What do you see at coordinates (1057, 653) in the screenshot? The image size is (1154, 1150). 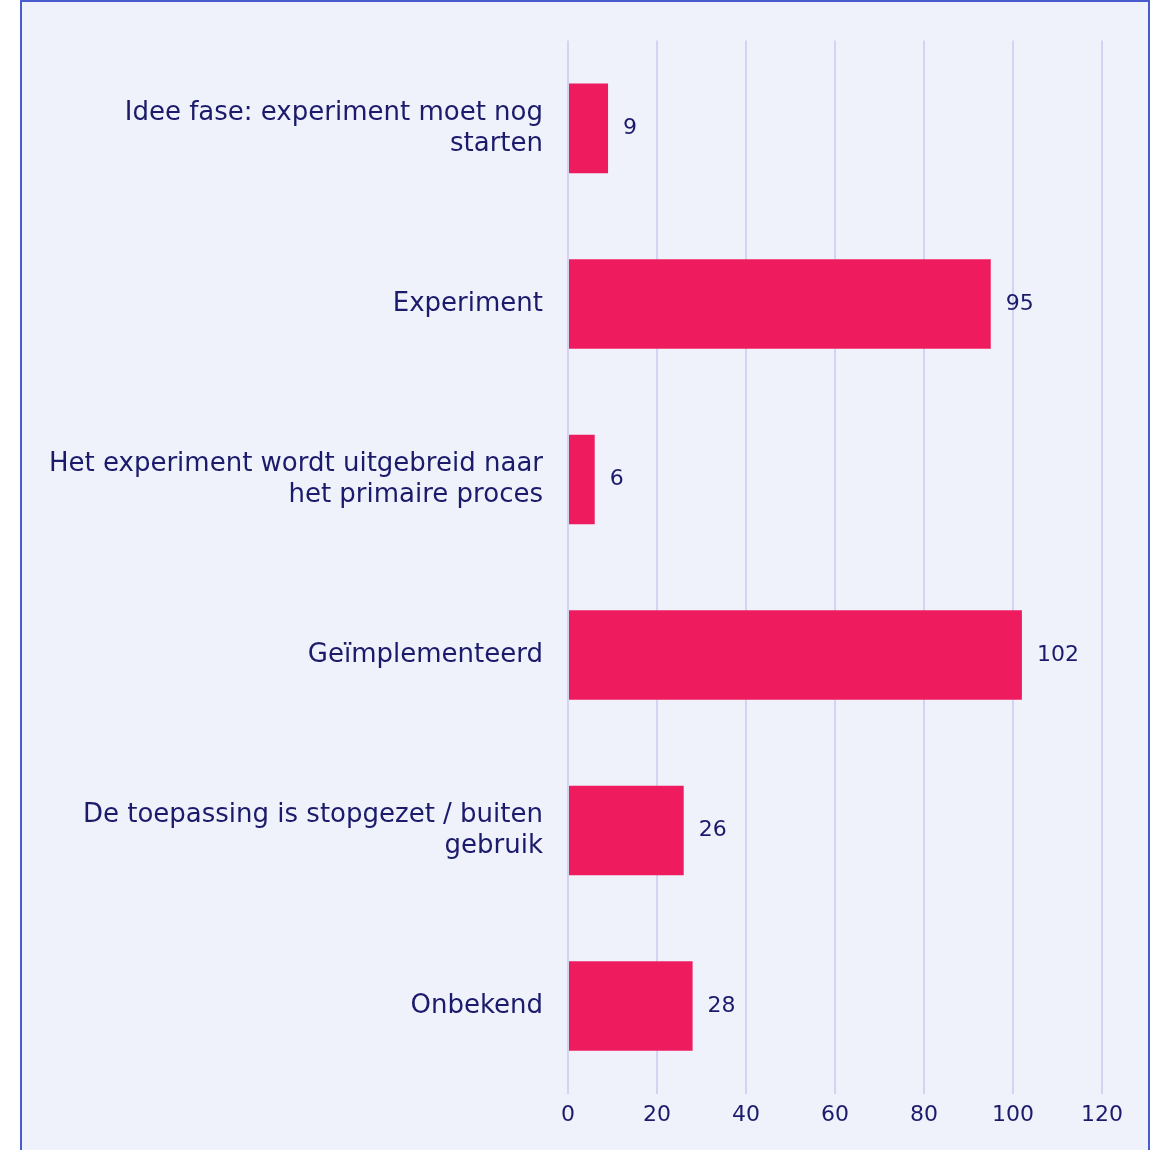 I see `data-label: 102` at bounding box center [1057, 653].